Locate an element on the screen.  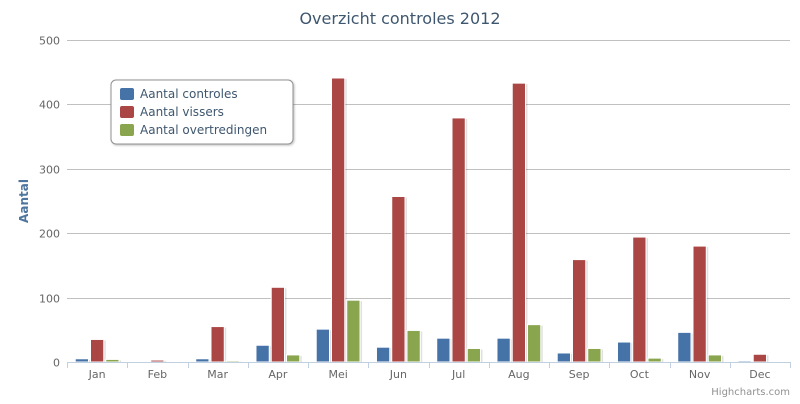
x-tick-label: Mar is located at coordinates (217, 374).